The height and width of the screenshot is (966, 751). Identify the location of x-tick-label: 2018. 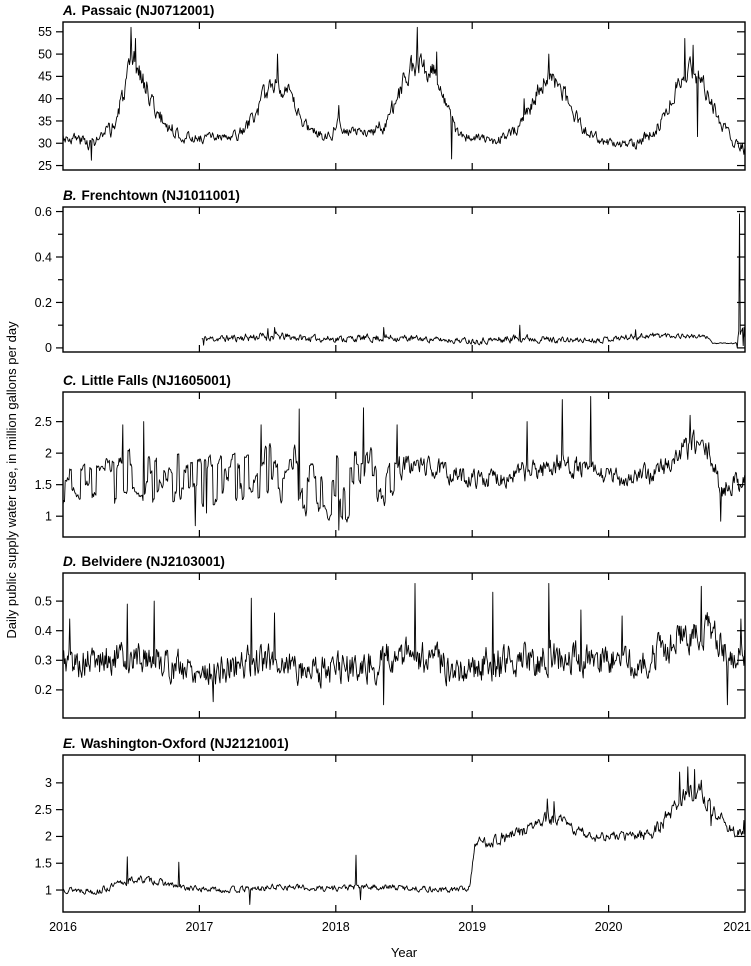
(336, 927).